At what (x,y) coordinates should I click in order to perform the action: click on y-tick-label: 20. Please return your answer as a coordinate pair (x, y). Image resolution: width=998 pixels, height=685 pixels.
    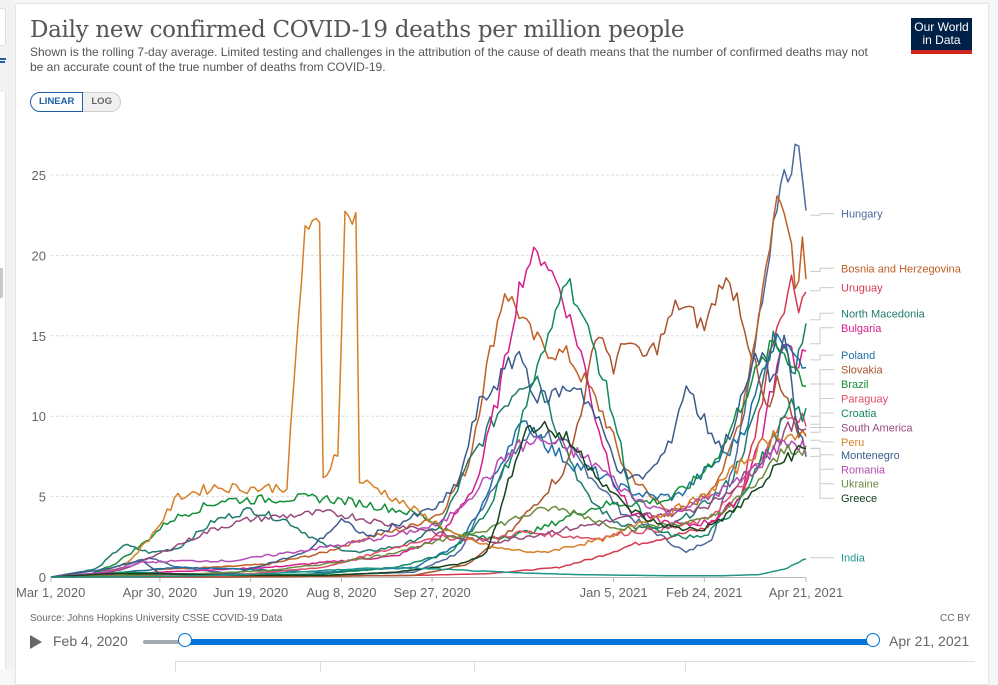
    Looking at the image, I should click on (39, 255).